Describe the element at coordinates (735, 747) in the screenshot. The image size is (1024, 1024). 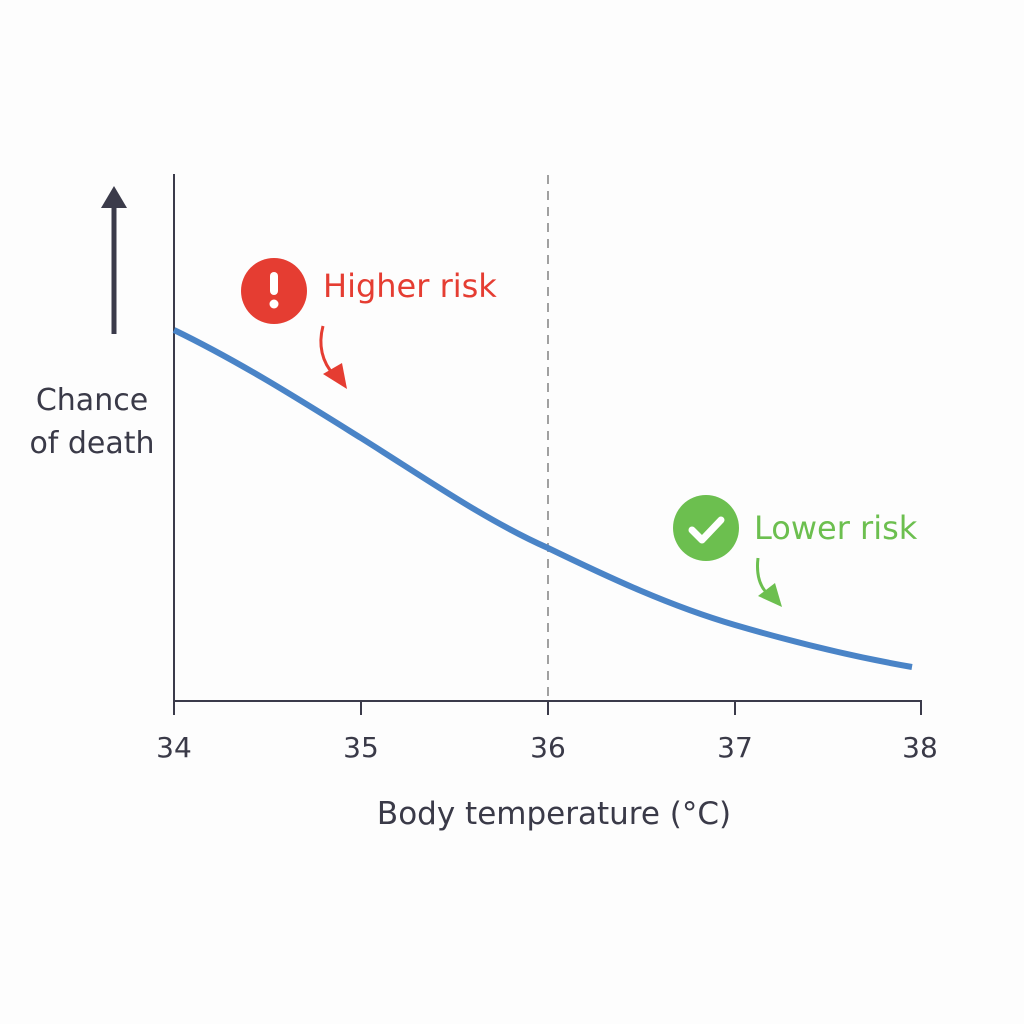
I see `x-tick-37: 37` at that location.